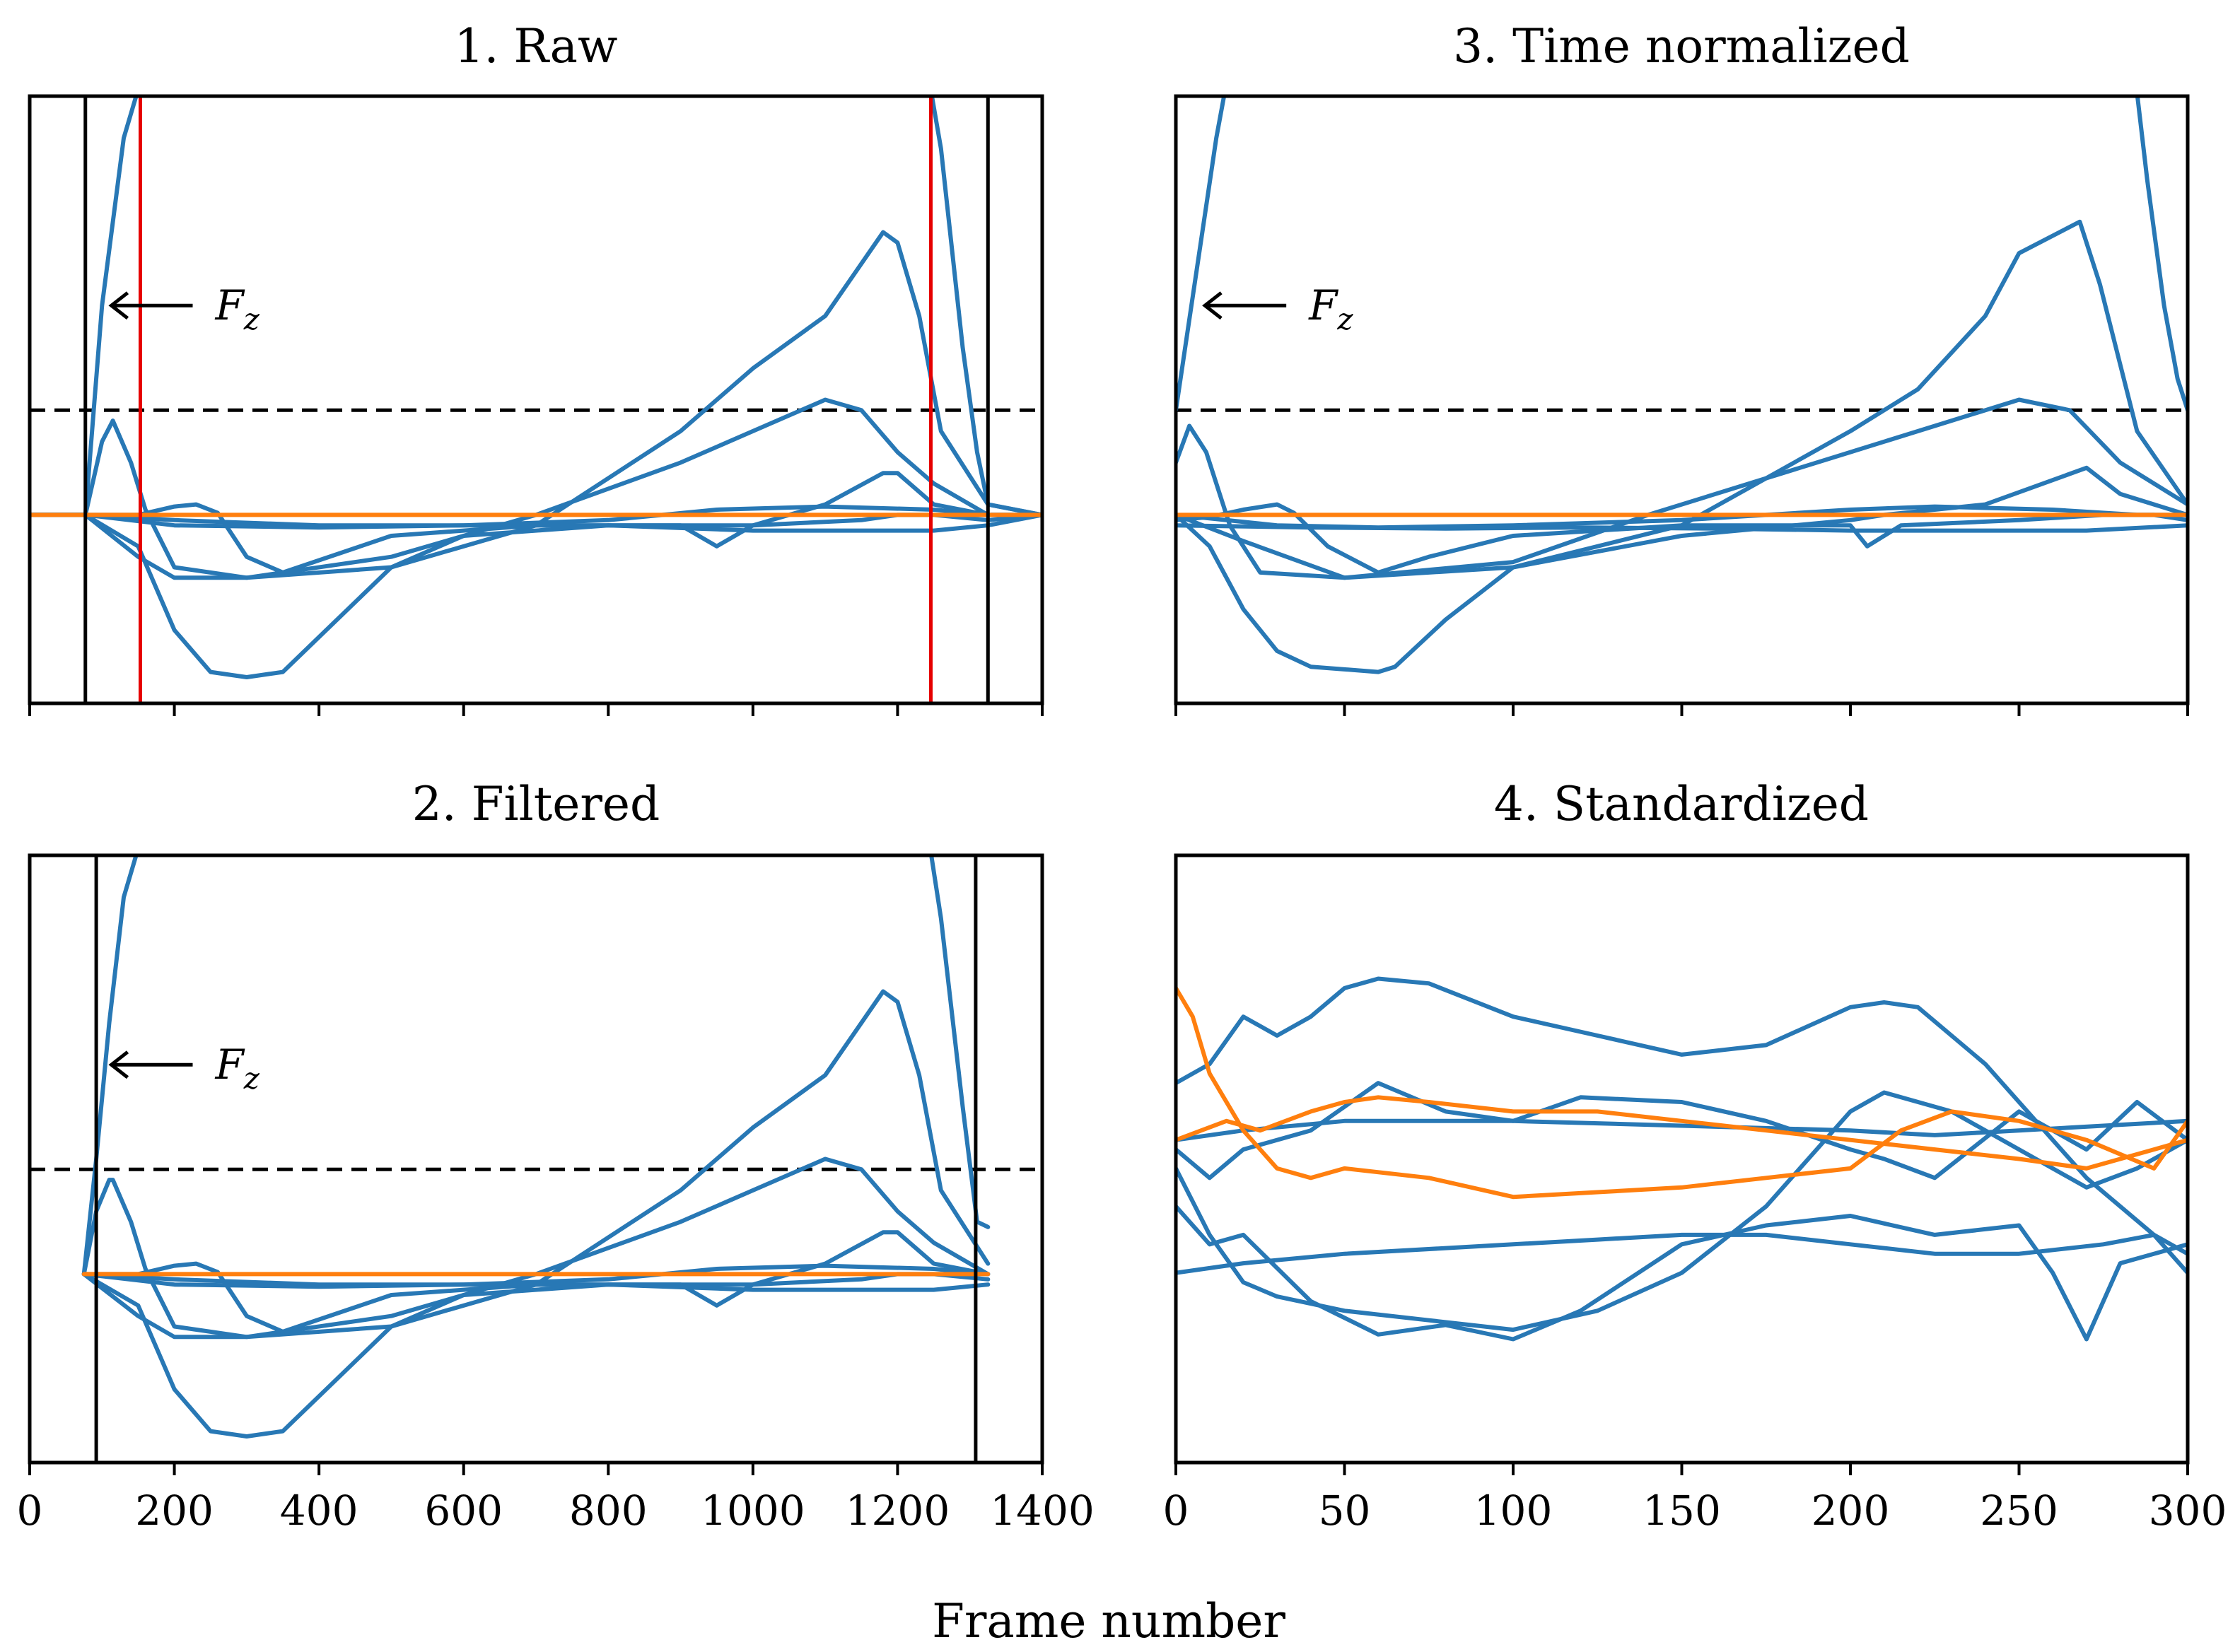  What do you see at coordinates (608, 1511) in the screenshot?
I see `x-tick-label: 800` at bounding box center [608, 1511].